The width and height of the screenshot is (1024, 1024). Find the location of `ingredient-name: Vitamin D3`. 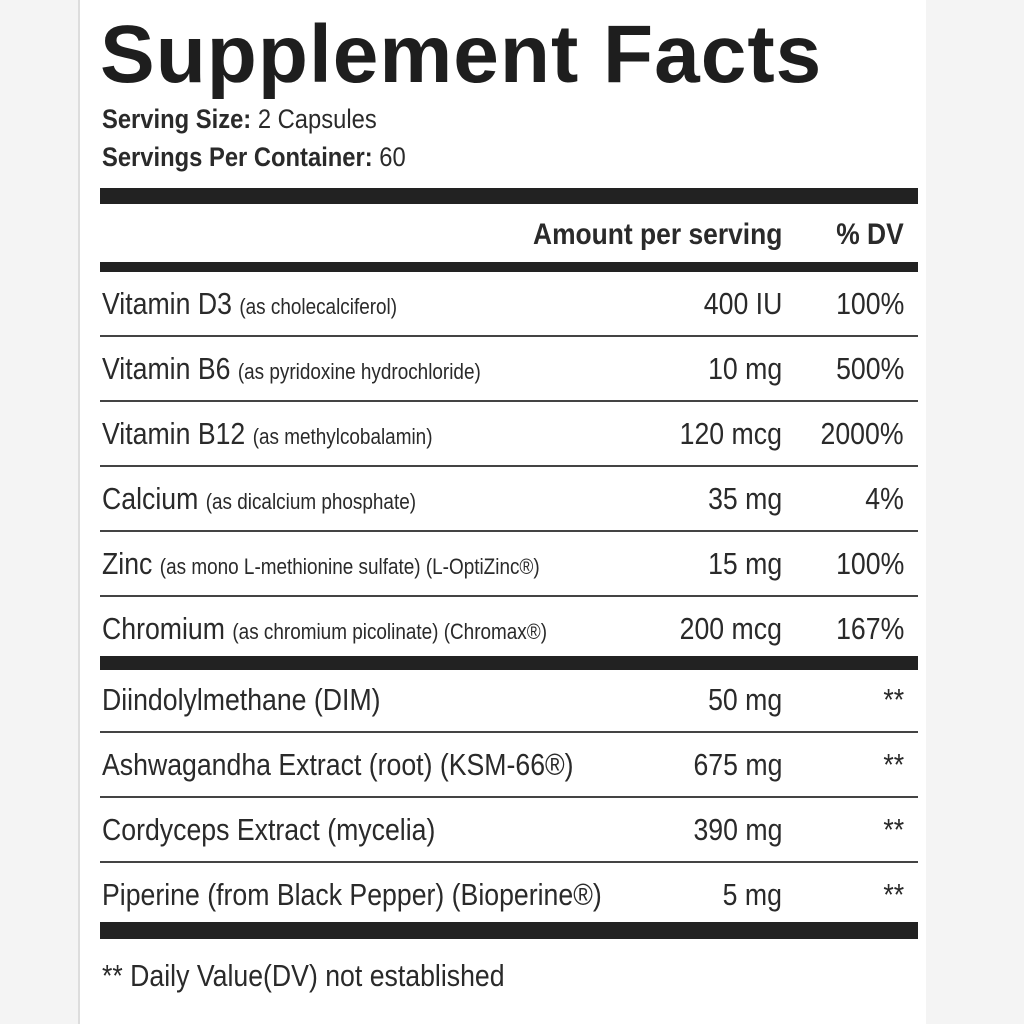

ingredient-name: Vitamin D3 is located at coordinates (167, 303).